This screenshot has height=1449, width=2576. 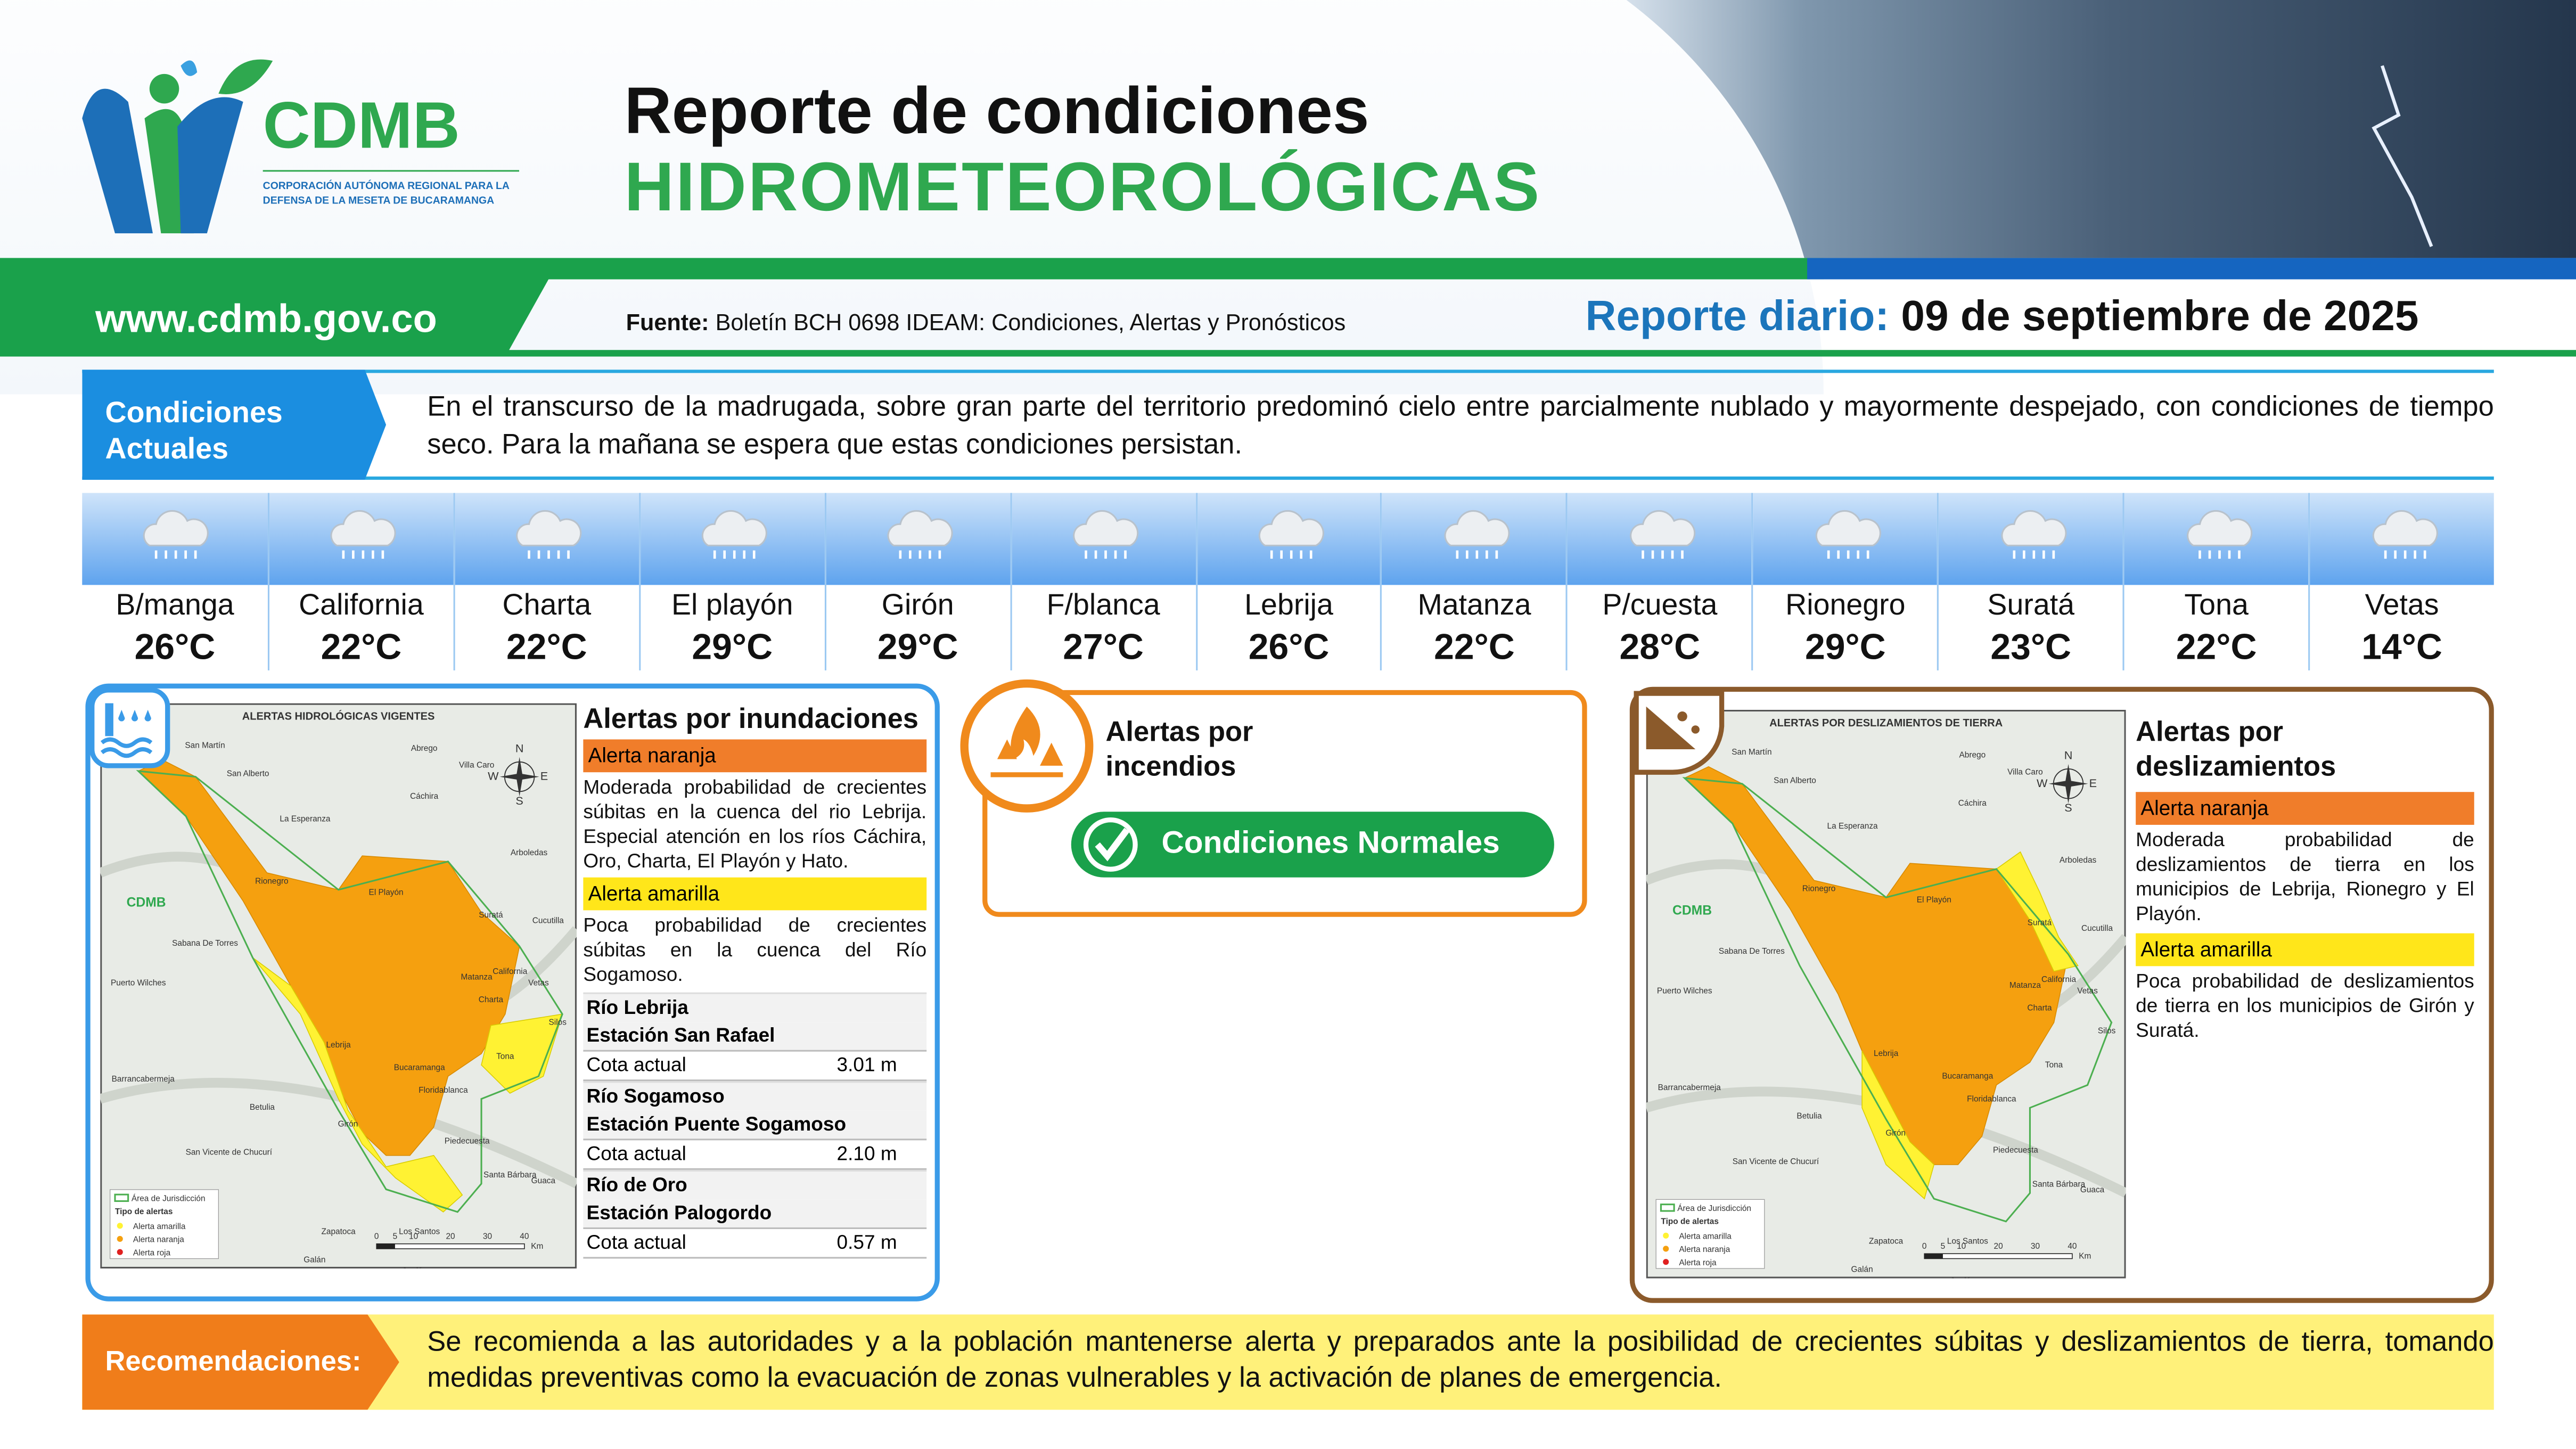 What do you see at coordinates (1886, 1241) in the screenshot?
I see `map-place: Zapatoca` at bounding box center [1886, 1241].